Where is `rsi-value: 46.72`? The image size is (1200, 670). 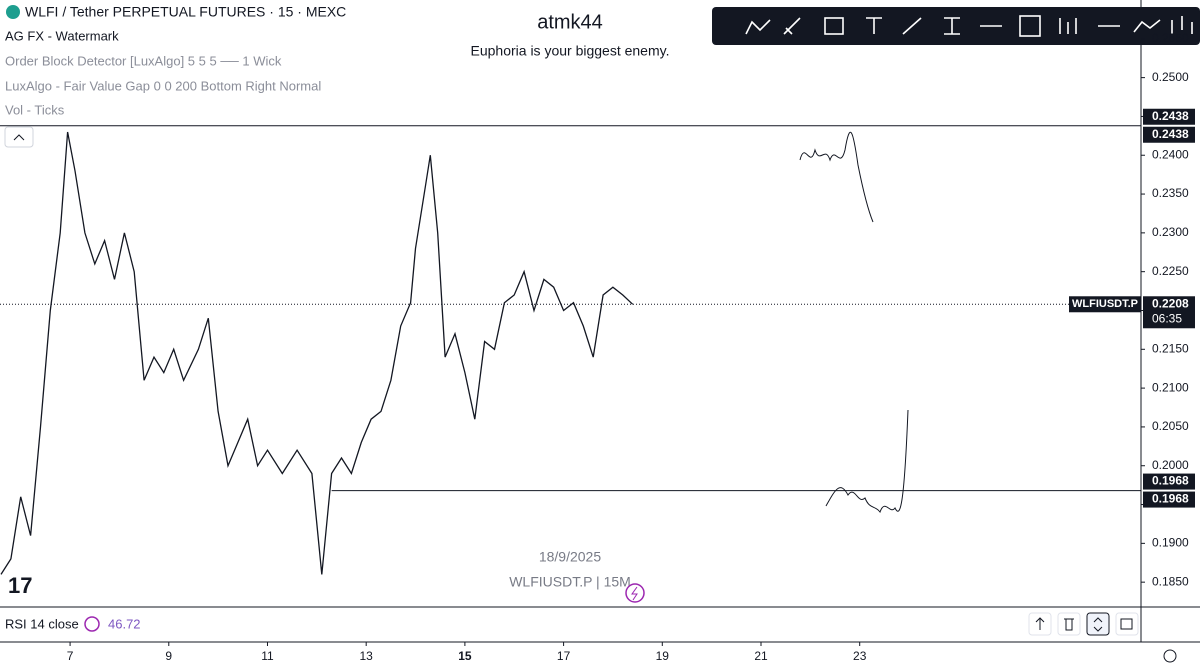 rsi-value: 46.72 is located at coordinates (124, 623).